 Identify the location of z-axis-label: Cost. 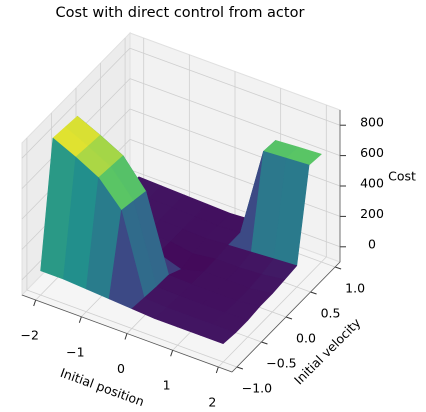
(402, 176).